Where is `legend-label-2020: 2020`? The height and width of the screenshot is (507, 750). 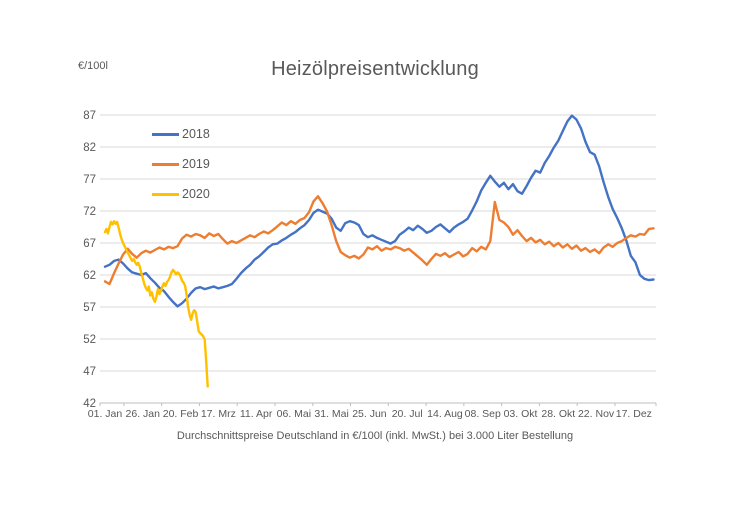
legend-label-2020: 2020 is located at coordinates (196, 194).